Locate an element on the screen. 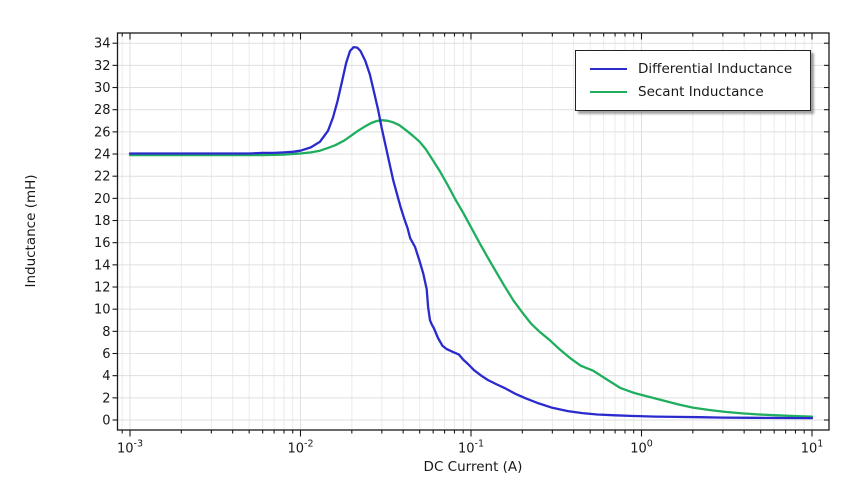  legend-label-differential-inductance: Differential Inductance is located at coordinates (715, 68).